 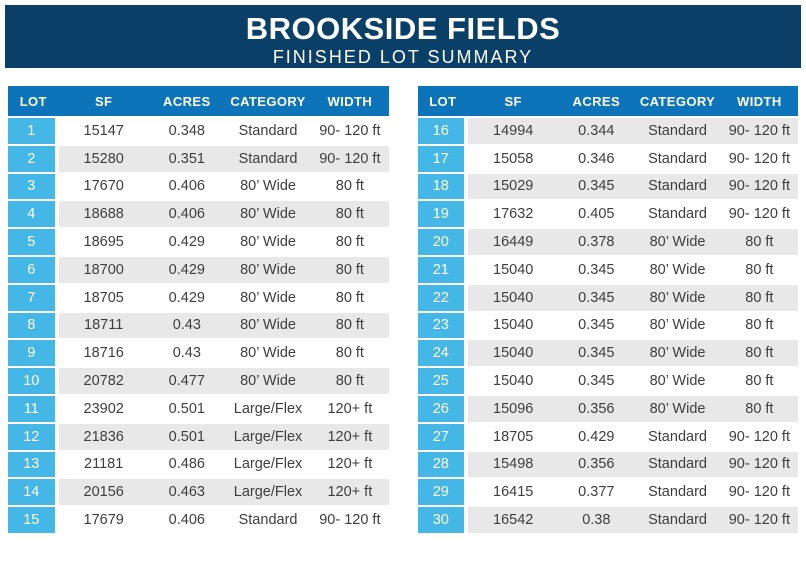 I want to click on cell-lot: 17, so click(x=443, y=157).